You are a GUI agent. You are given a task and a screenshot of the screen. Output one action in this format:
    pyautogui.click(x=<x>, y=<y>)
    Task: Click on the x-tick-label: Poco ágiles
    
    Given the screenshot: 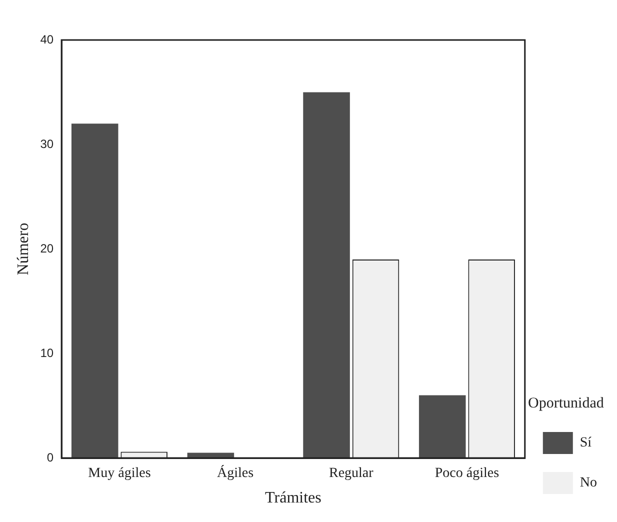 What is the action you would take?
    pyautogui.click(x=467, y=474)
    